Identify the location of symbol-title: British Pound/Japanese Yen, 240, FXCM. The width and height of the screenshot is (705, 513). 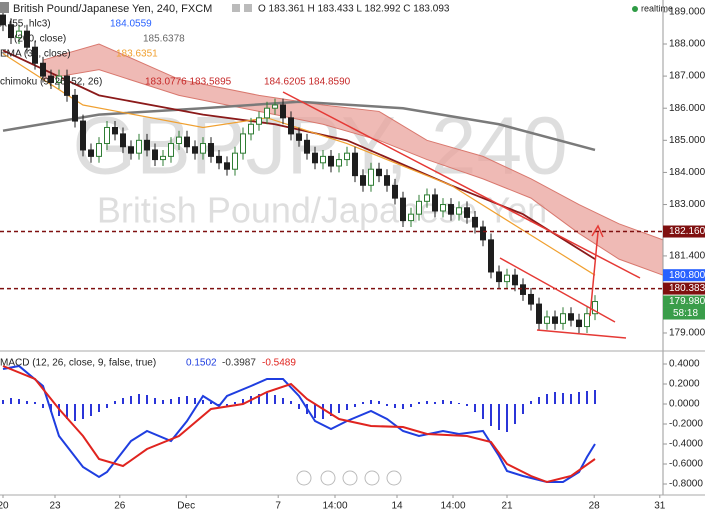
(112, 9).